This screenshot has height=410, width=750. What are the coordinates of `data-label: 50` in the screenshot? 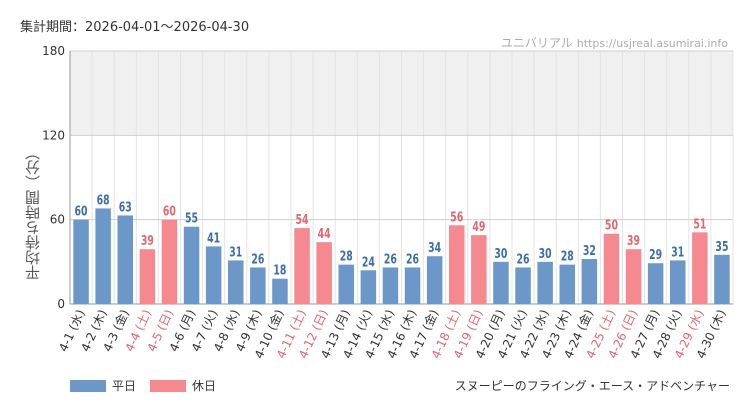 It's located at (611, 225).